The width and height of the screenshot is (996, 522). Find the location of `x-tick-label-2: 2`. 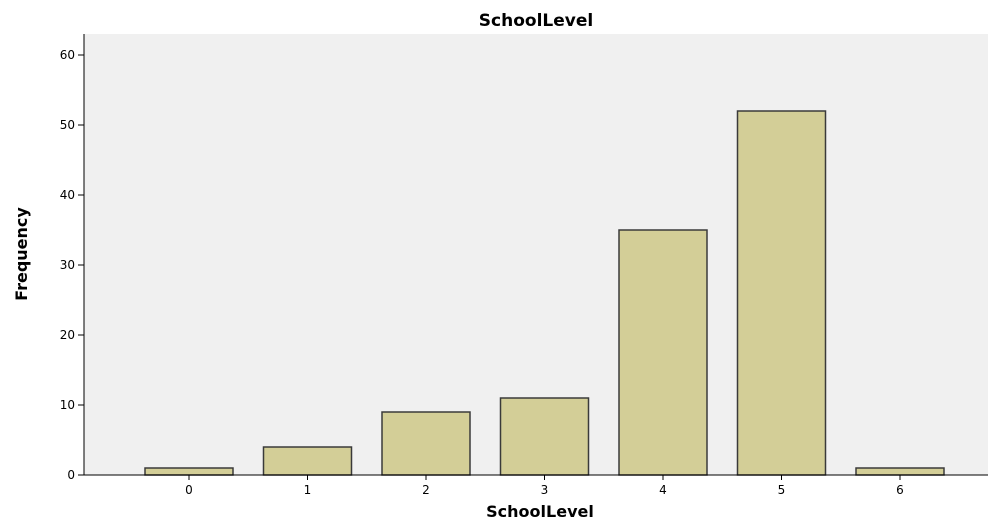

x-tick-label-2: 2 is located at coordinates (426, 490).